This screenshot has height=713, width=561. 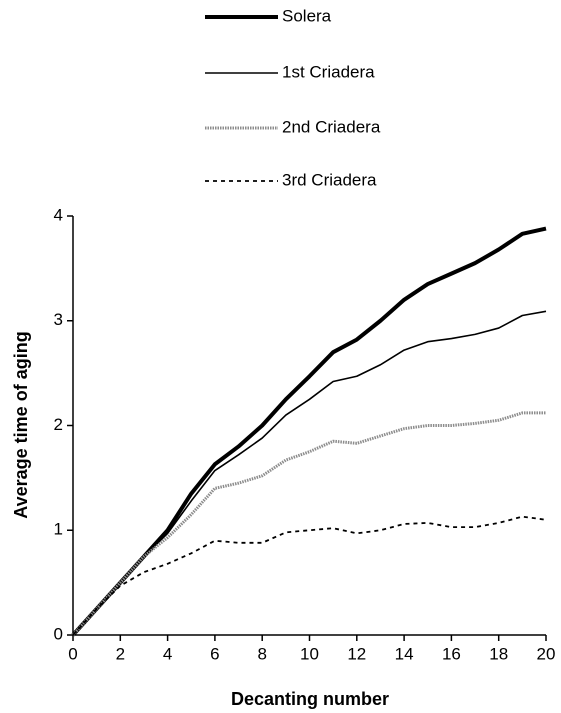 I want to click on x-tick-label: 6, so click(x=214, y=653).